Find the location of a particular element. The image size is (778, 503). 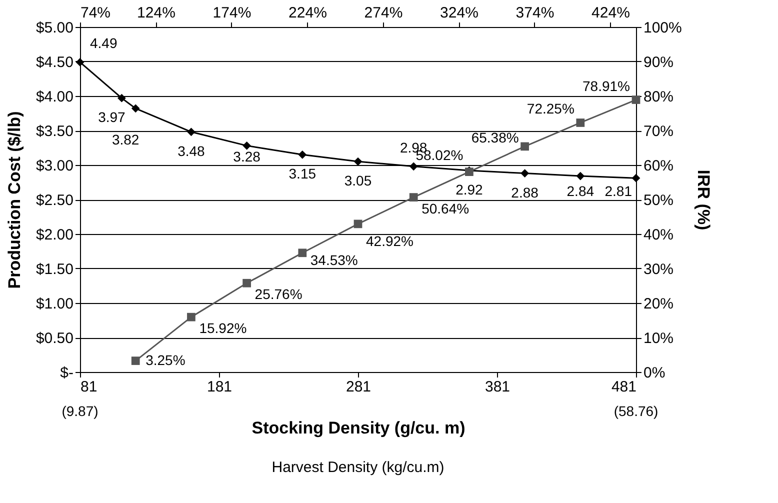

x2-tick-label: 74% is located at coordinates (95, 13).